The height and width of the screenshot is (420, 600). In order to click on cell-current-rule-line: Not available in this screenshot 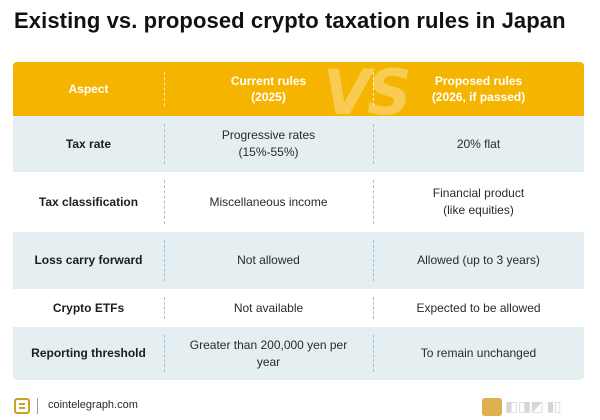, I will do `click(268, 307)`.